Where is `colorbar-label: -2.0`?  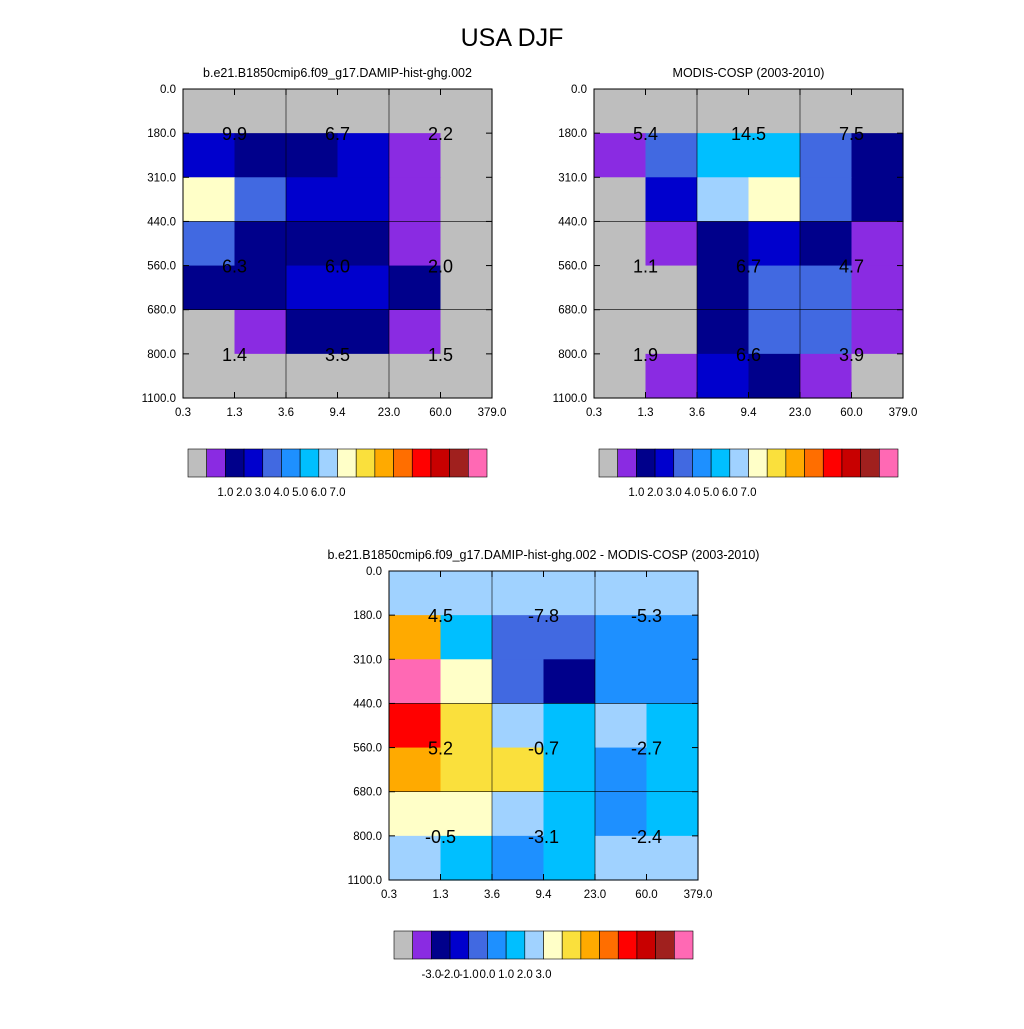 colorbar-label: -2.0 is located at coordinates (450, 975).